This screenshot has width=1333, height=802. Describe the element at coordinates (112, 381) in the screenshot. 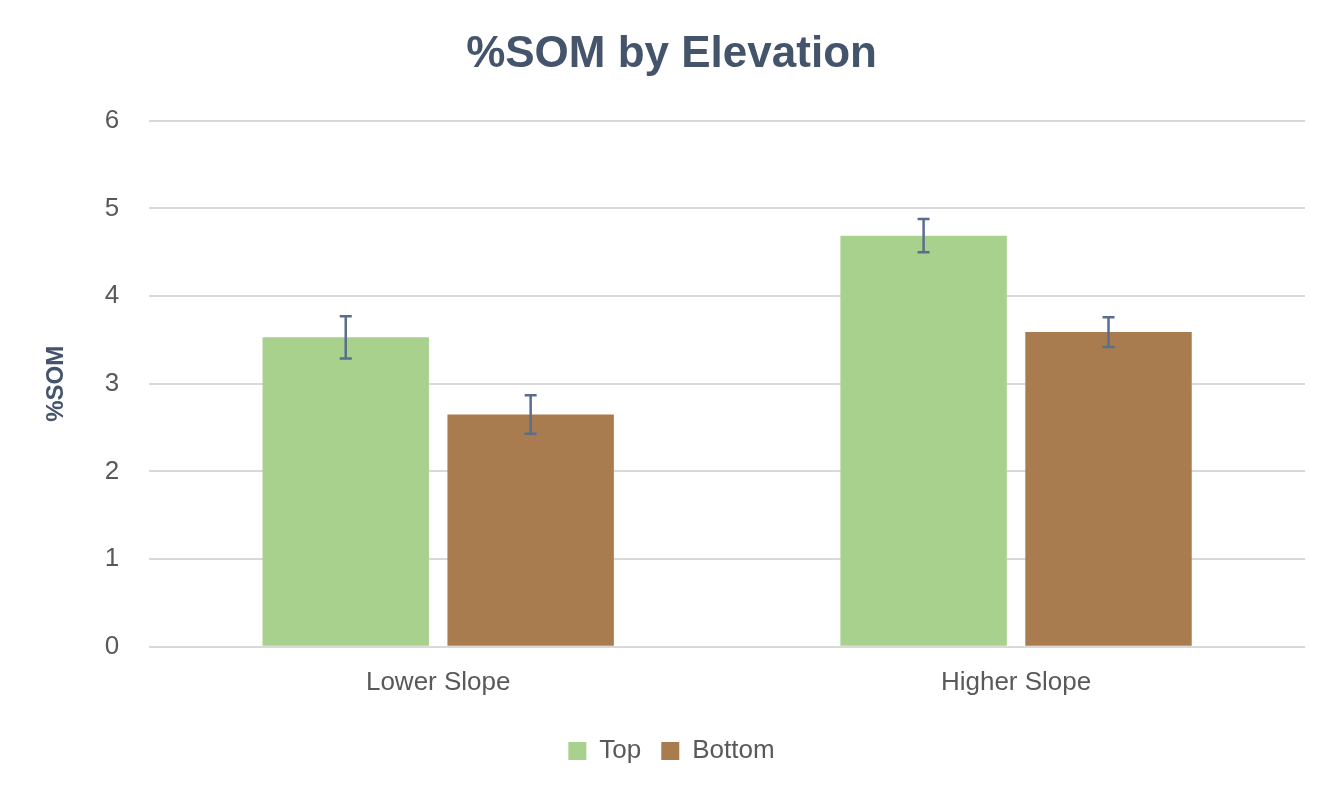

I see `y-tick-label: 3` at that location.